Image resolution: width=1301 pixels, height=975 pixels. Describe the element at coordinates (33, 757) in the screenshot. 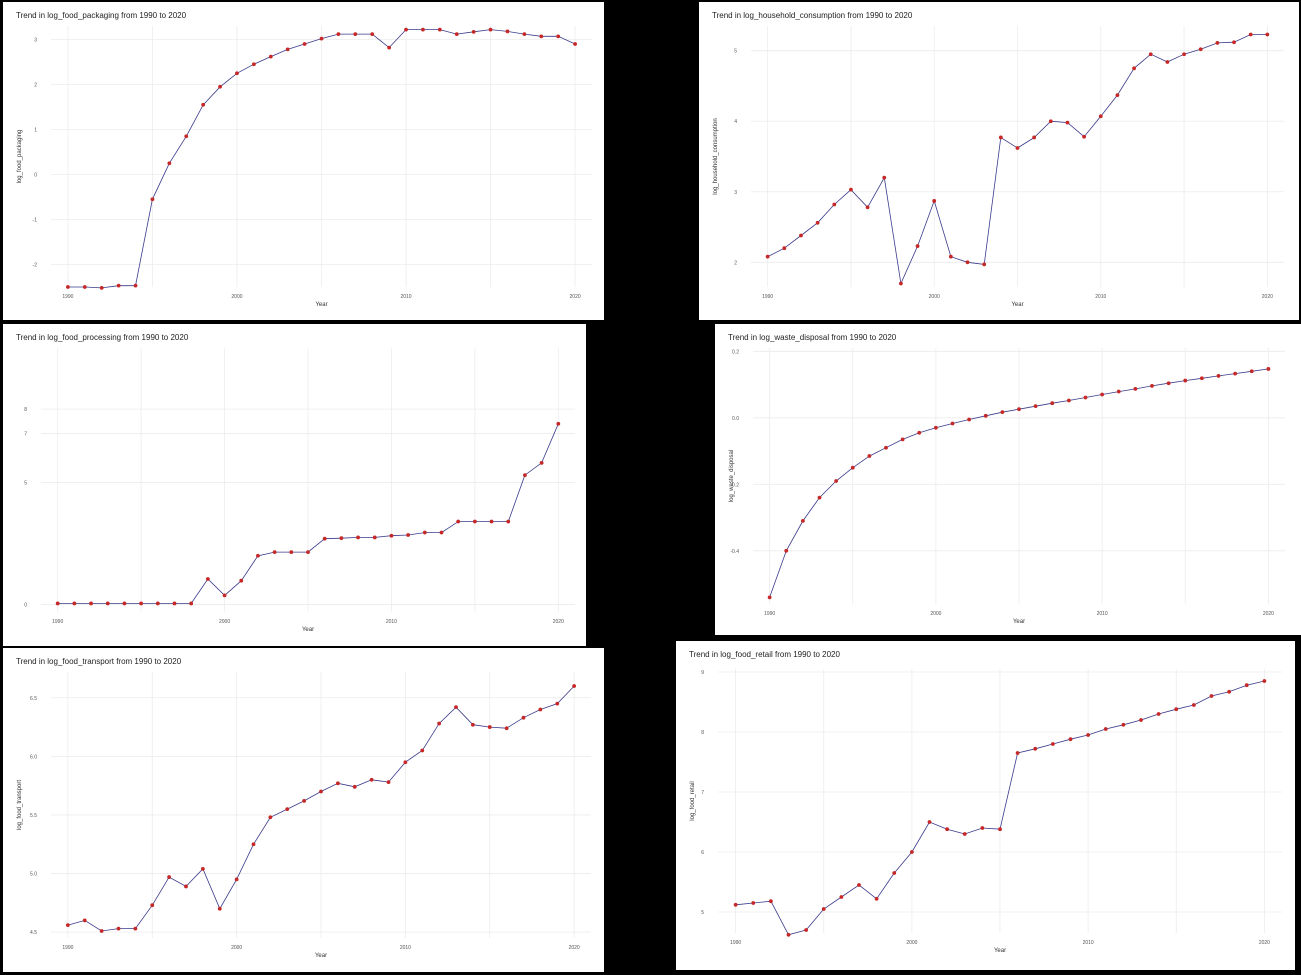

I see `y-tick-label: 6.0` at that location.